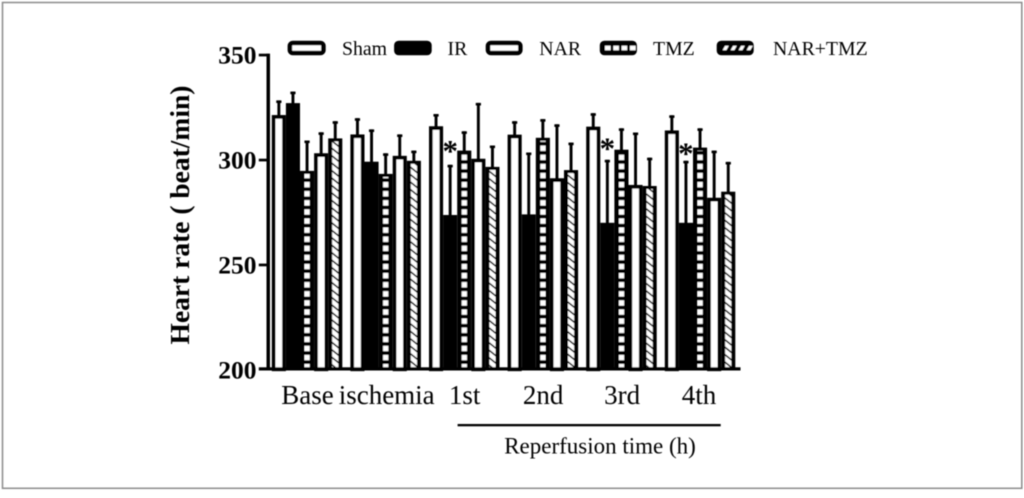 The width and height of the screenshot is (1024, 498). What do you see at coordinates (560, 49) in the screenshot?
I see `svg-text: NAR` at bounding box center [560, 49].